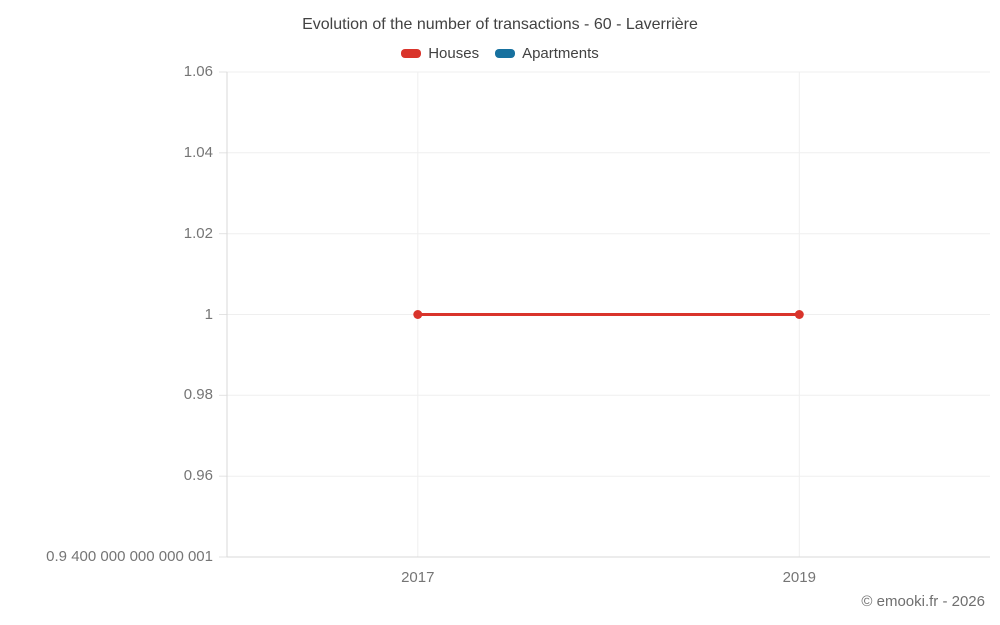 The width and height of the screenshot is (1000, 625). Describe the element at coordinates (505, 53) in the screenshot. I see `apartments-legend-swatch-icon` at that location.